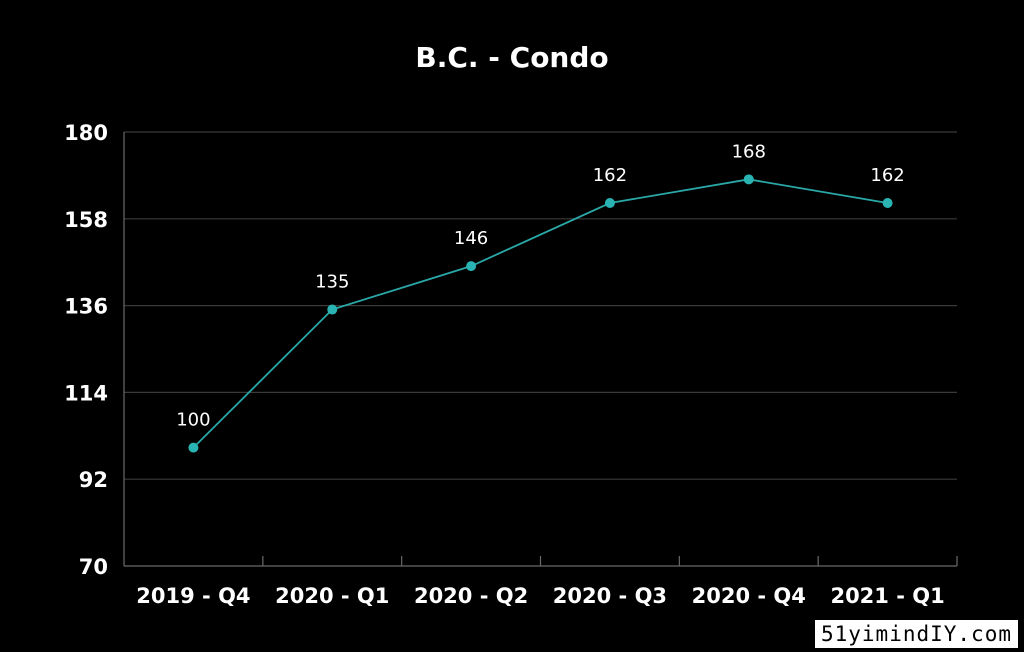 The width and height of the screenshot is (1024, 652). What do you see at coordinates (86, 393) in the screenshot?
I see `y-tick-label: 114` at bounding box center [86, 393].